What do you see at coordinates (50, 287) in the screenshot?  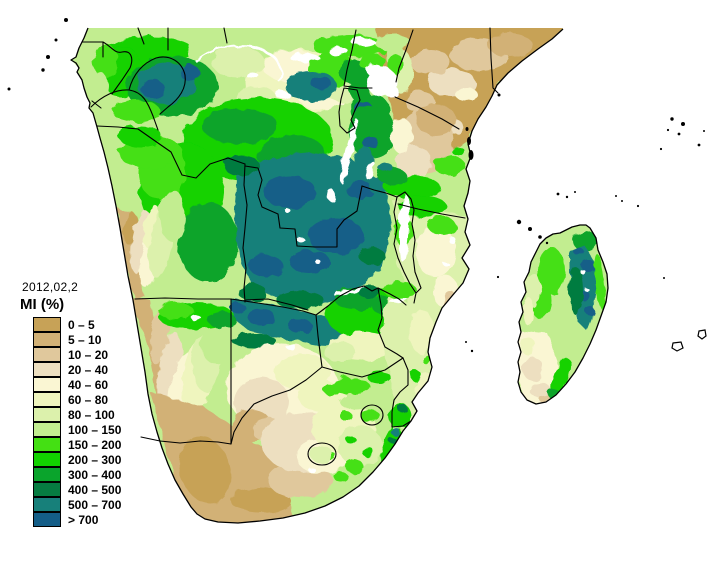 I see `date-label: 2012,02,2` at bounding box center [50, 287].